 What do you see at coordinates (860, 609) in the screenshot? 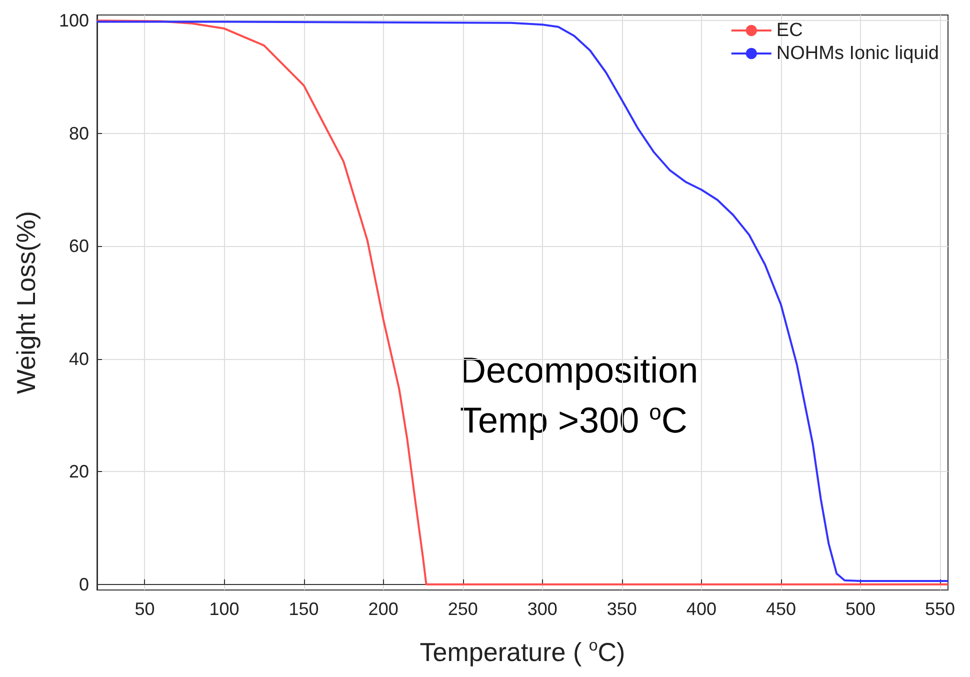
I see `x-tick-label: 500` at bounding box center [860, 609].